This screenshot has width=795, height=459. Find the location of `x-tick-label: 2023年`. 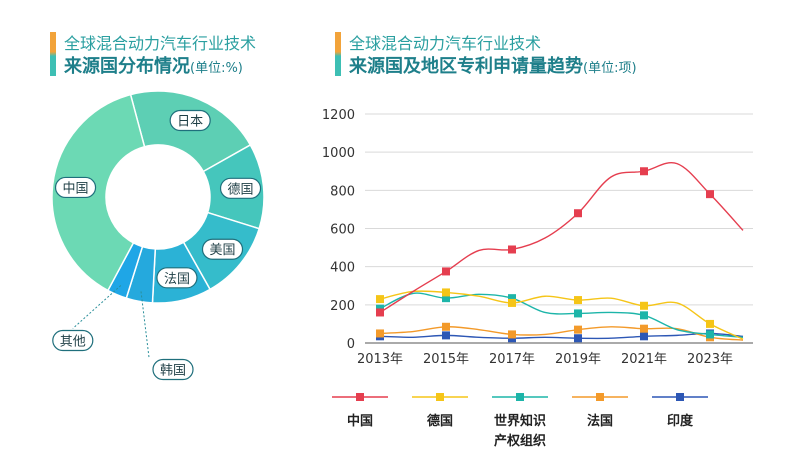

x-tick-label: 2023年 is located at coordinates (710, 359).